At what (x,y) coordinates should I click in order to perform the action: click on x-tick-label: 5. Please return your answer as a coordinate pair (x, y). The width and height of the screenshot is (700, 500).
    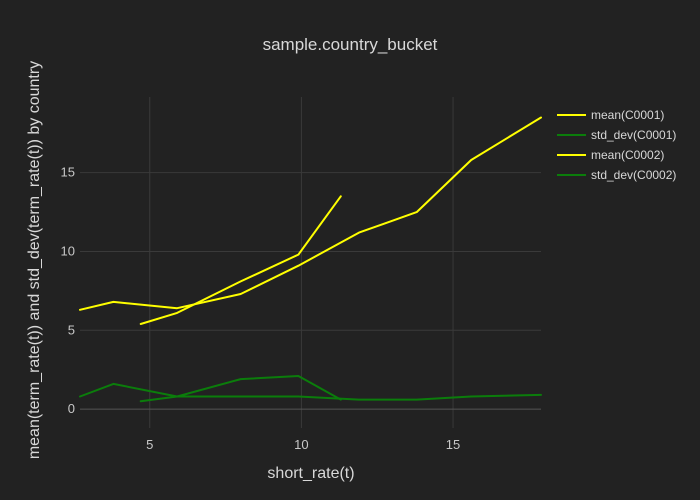
    Looking at the image, I should click on (149, 444).